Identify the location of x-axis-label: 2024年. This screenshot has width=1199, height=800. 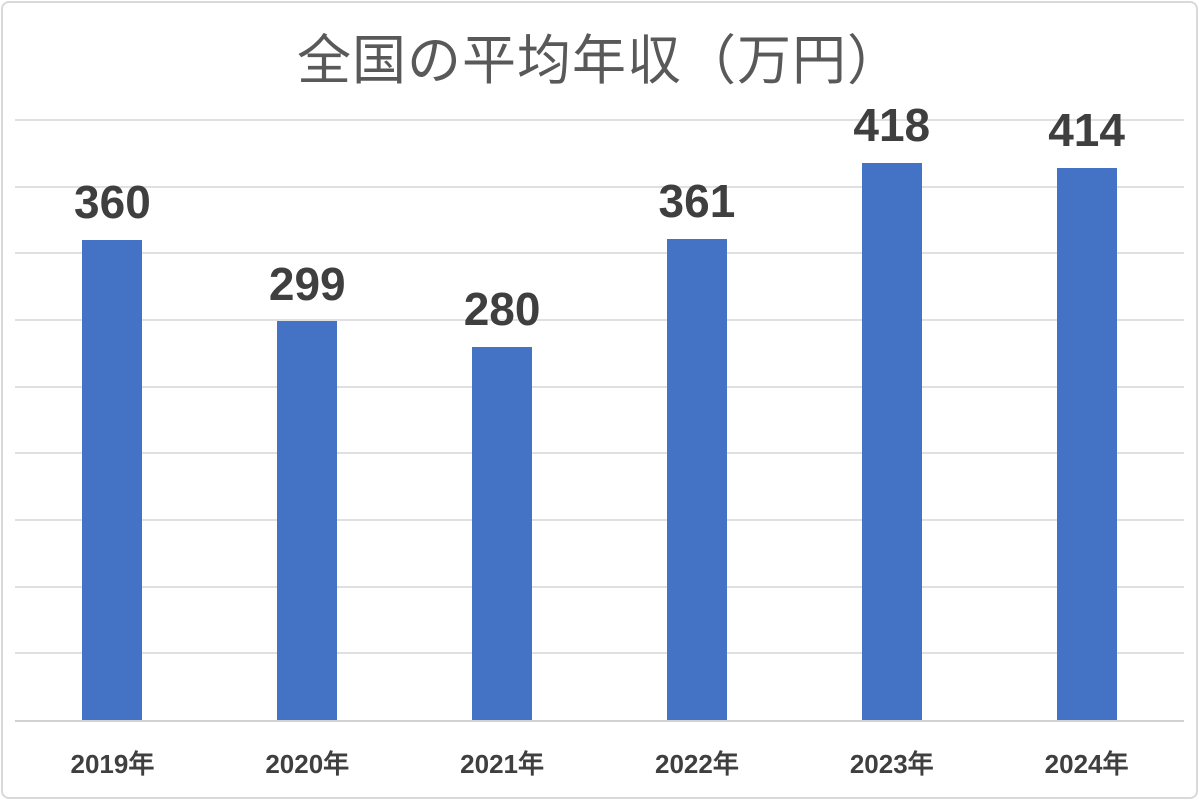
(1086, 764).